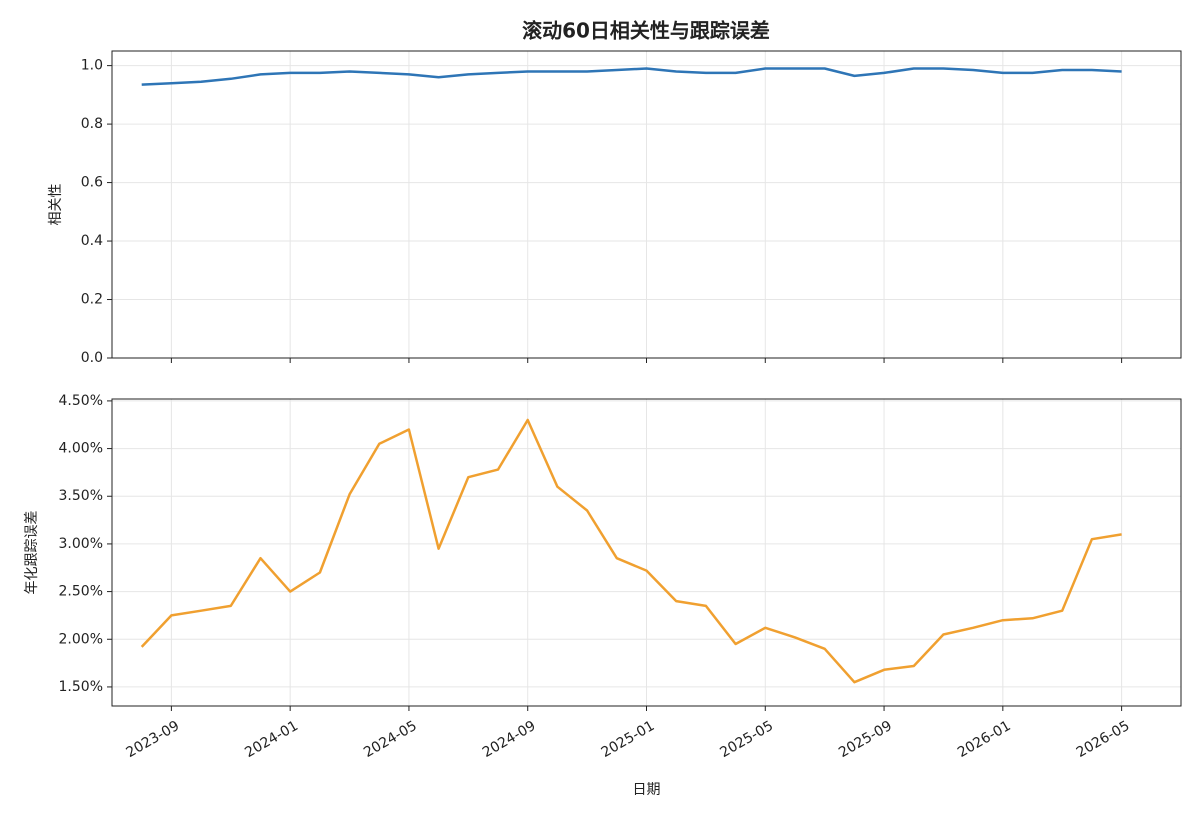  What do you see at coordinates (153, 739) in the screenshot?
I see `x-tick-label: 2023-09` at bounding box center [153, 739].